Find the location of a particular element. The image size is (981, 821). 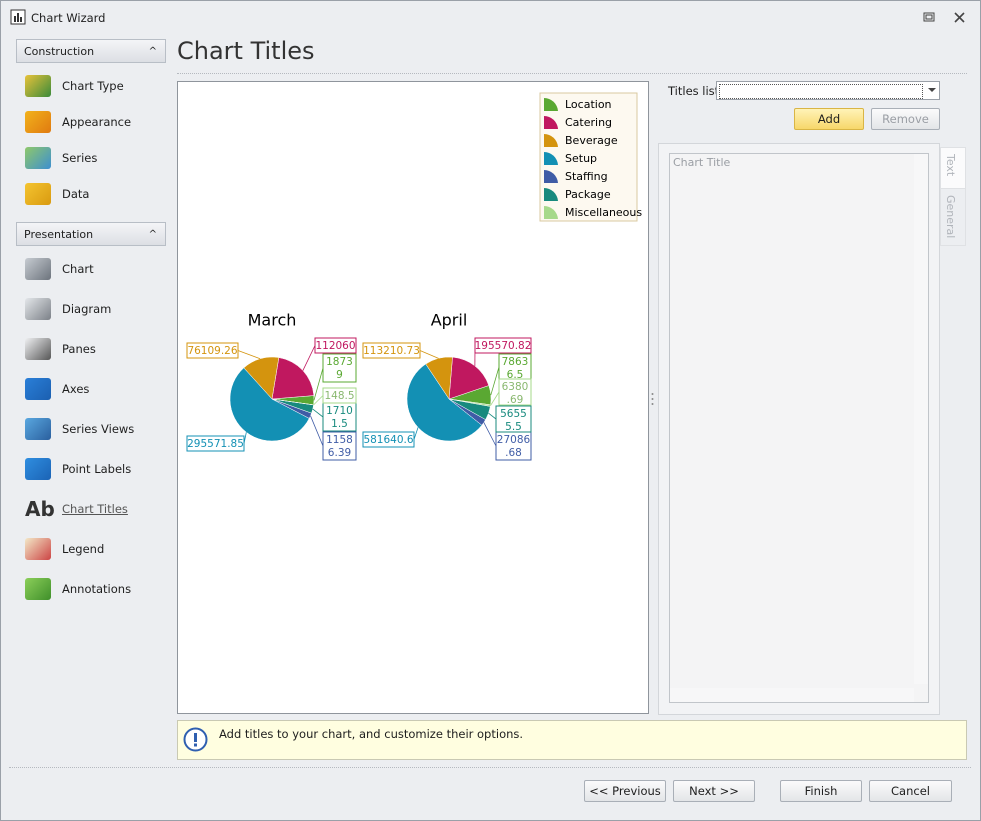

data-label: 295571.85 is located at coordinates (215, 444).